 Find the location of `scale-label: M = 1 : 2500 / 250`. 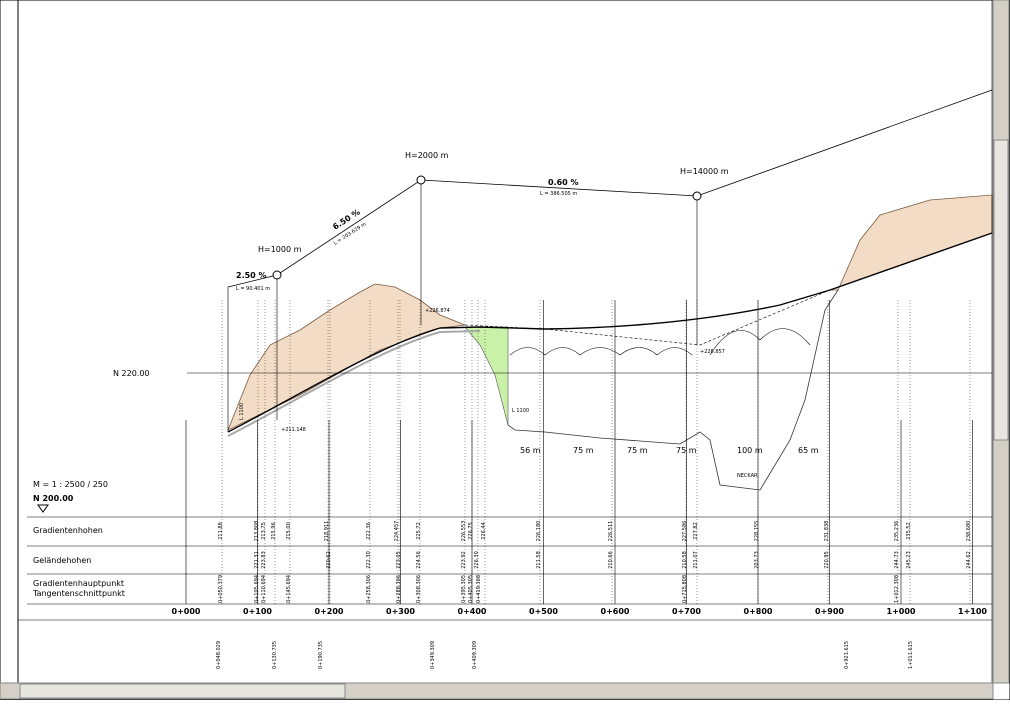

scale-label: M = 1 : 2500 / 250 is located at coordinates (70, 484).